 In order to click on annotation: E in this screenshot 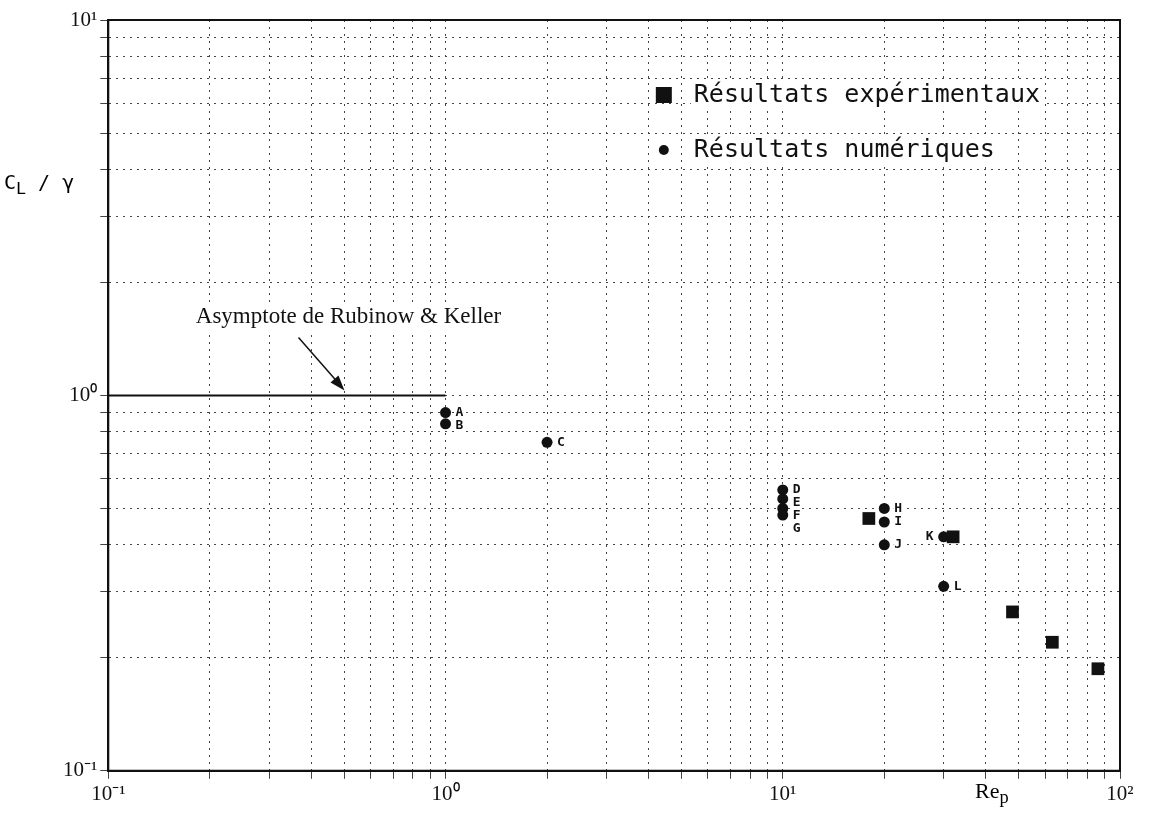, I will do `click(796, 502)`.